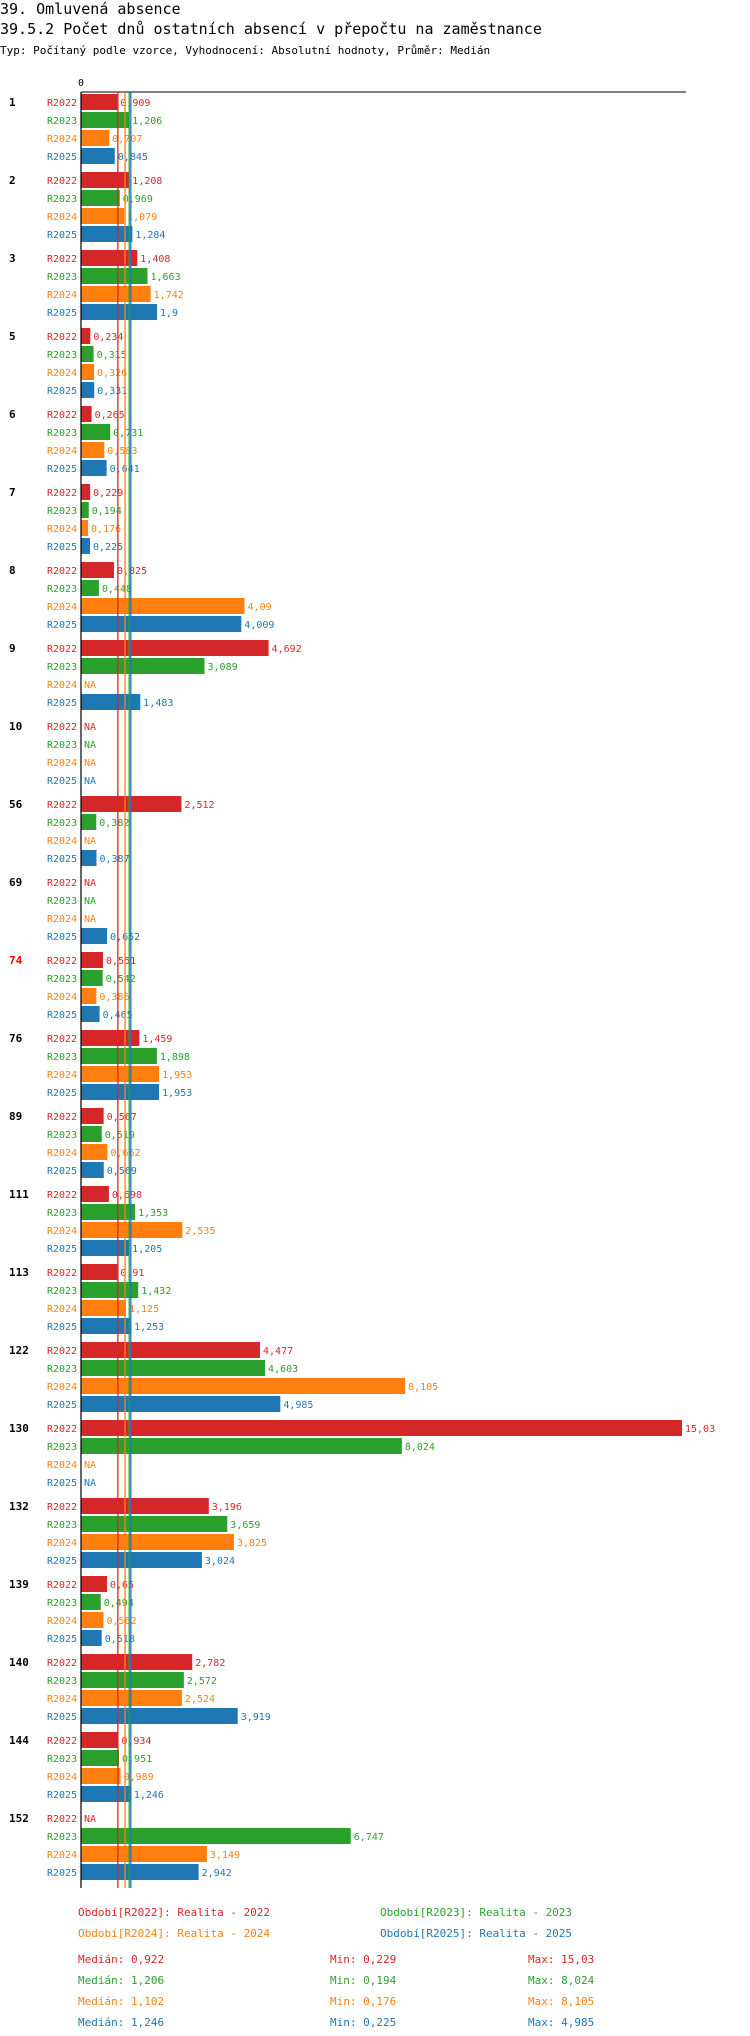 The width and height of the screenshot is (750, 2036). Describe the element at coordinates (423, 1387) in the screenshot. I see `data-label: 8,105` at that location.